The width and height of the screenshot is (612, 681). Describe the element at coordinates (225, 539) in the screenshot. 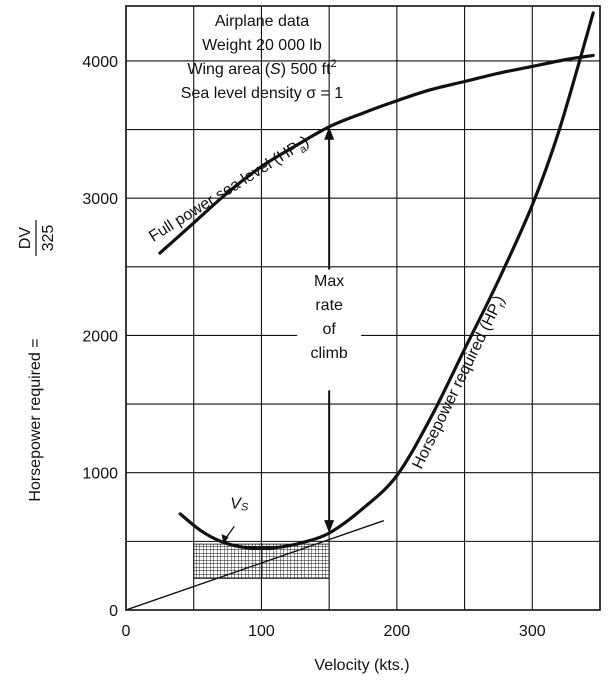

I see `stall-speed-pointer-head` at that location.